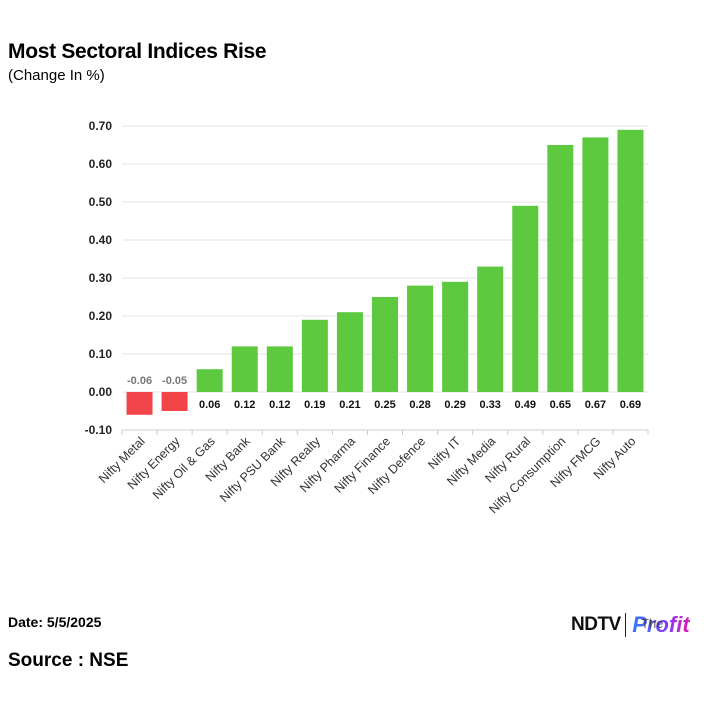 The height and width of the screenshot is (720, 720). Describe the element at coordinates (101, 354) in the screenshot. I see `y-tick-label: 0.10` at that location.